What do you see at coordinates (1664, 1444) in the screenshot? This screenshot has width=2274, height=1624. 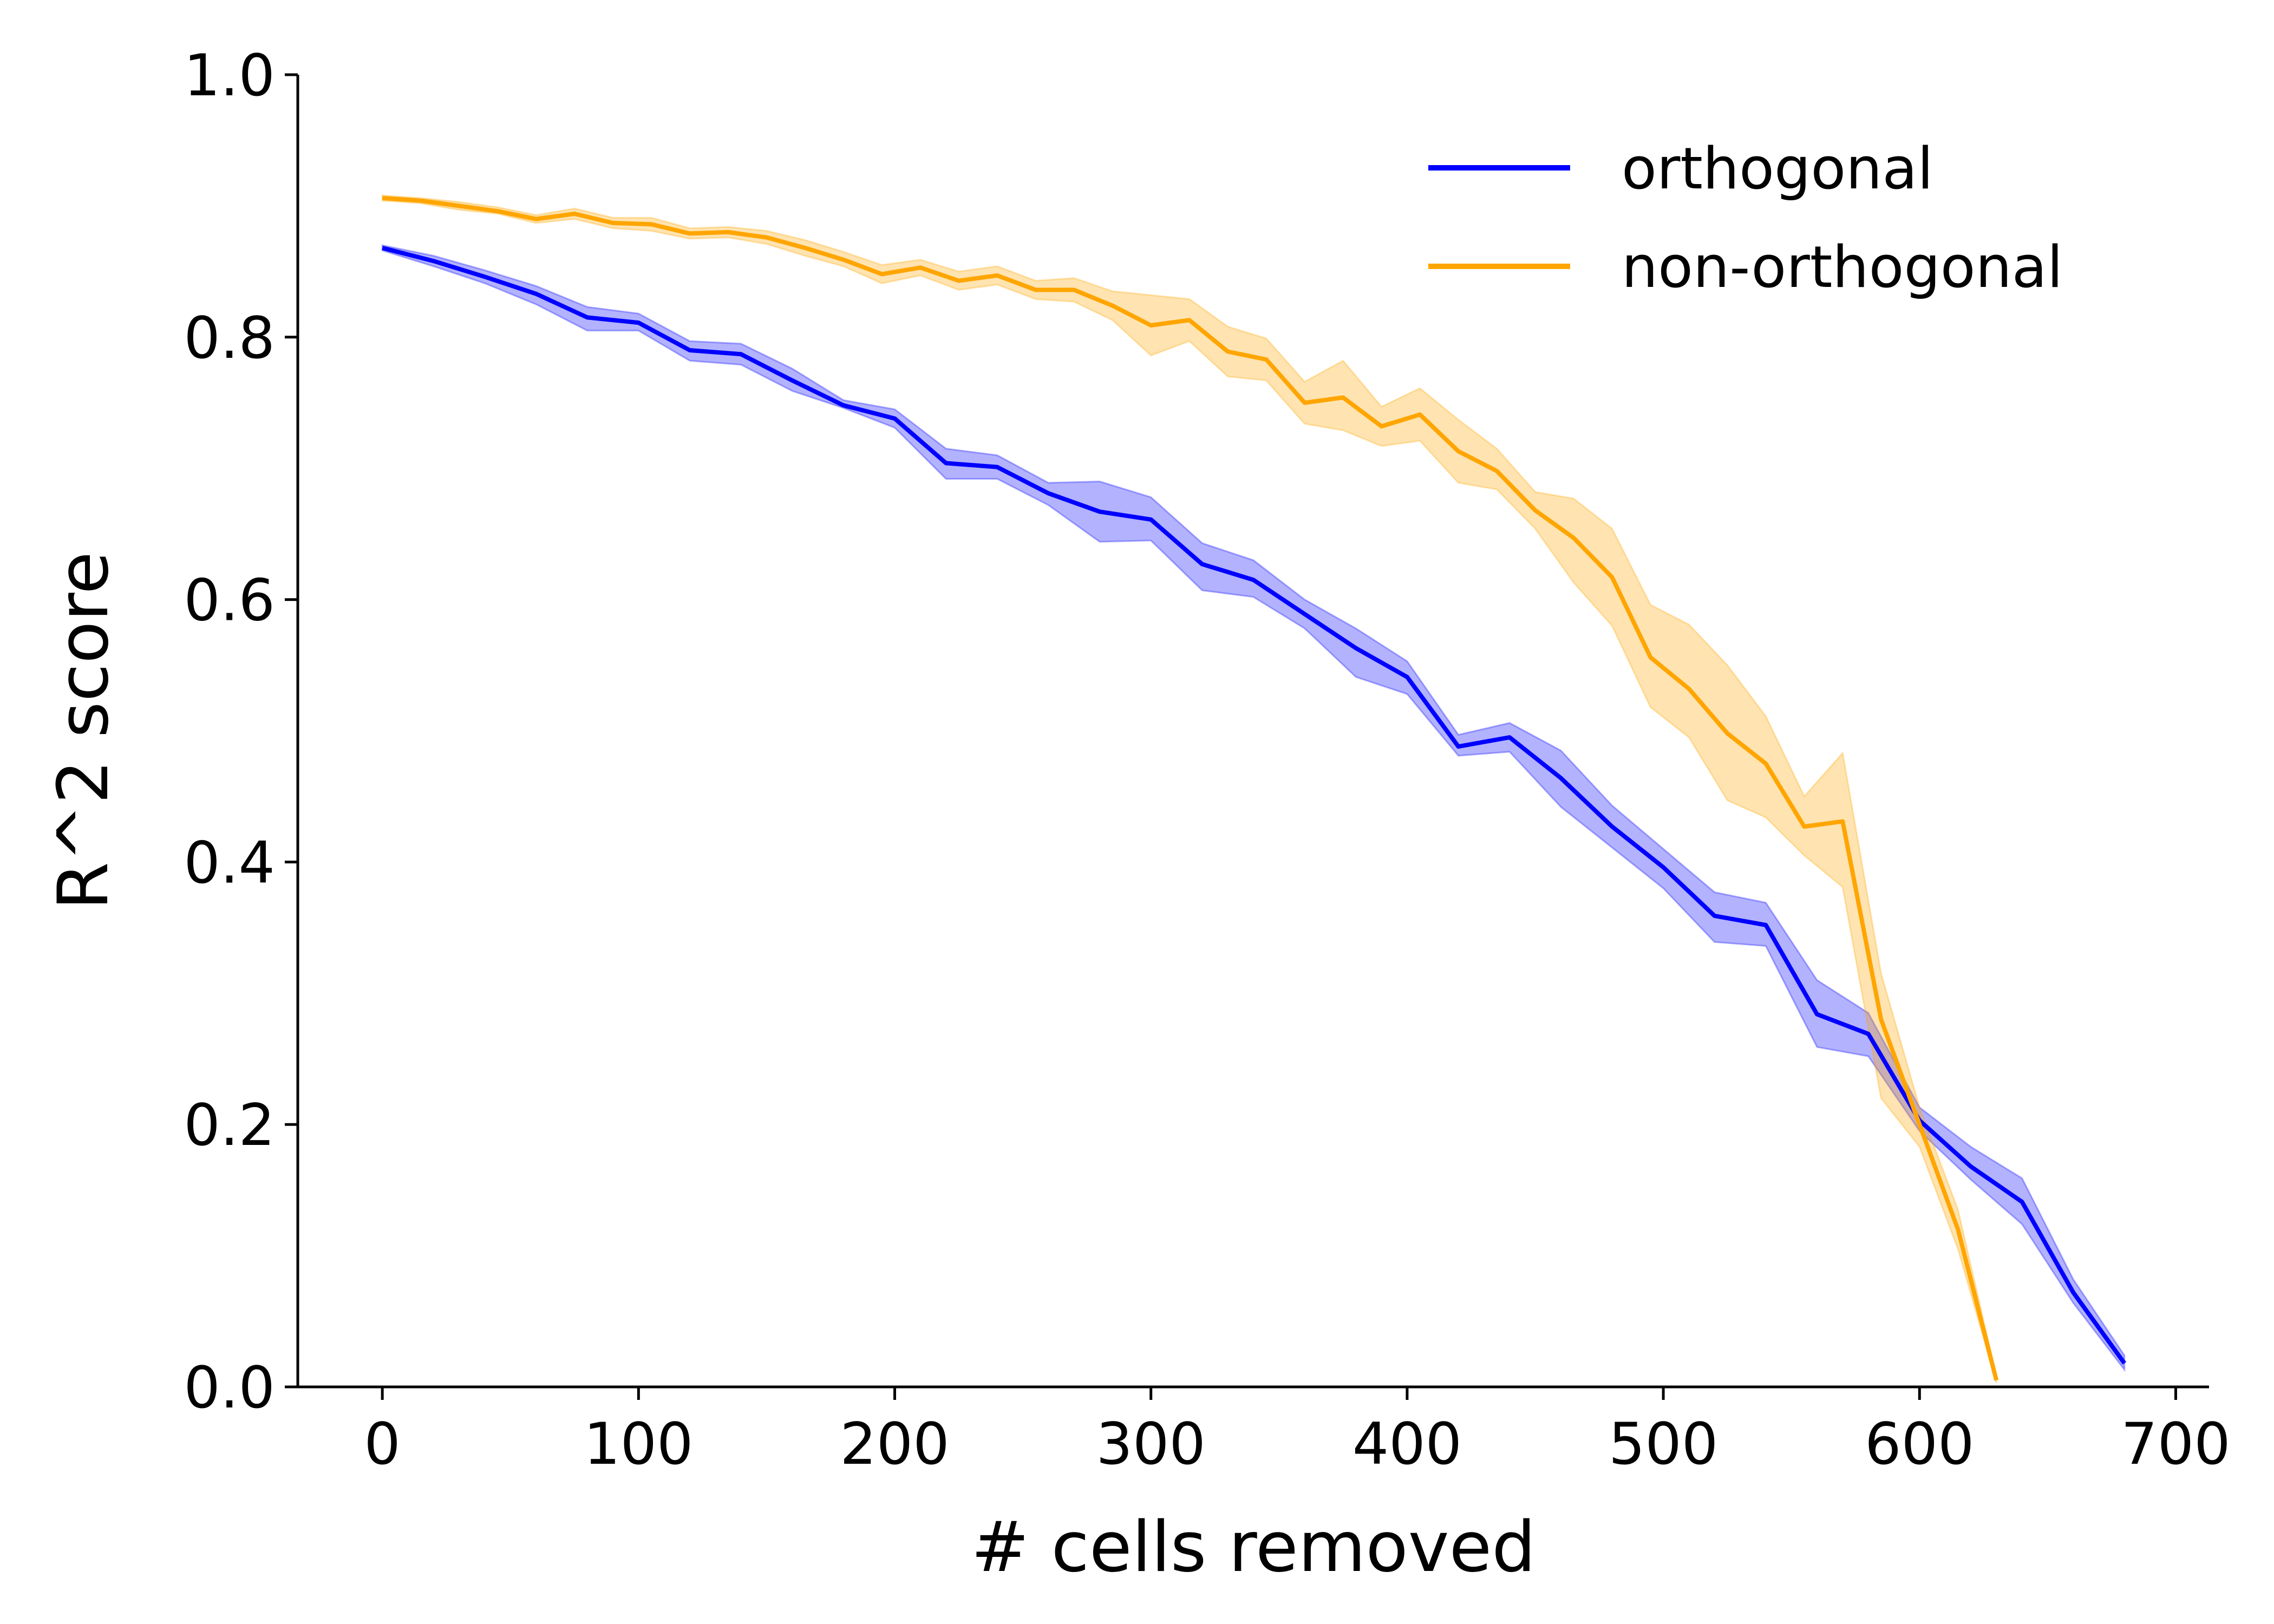 I see `x-tick-label: 500` at bounding box center [1664, 1444].